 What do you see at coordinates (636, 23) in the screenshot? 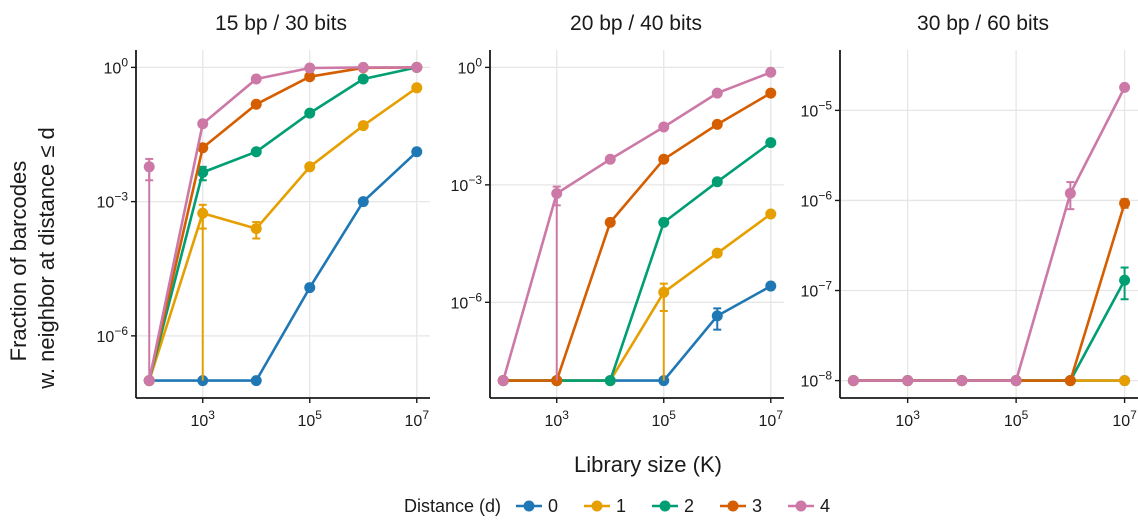
I see `panel-title: 20 bp / 40 bits` at bounding box center [636, 23].